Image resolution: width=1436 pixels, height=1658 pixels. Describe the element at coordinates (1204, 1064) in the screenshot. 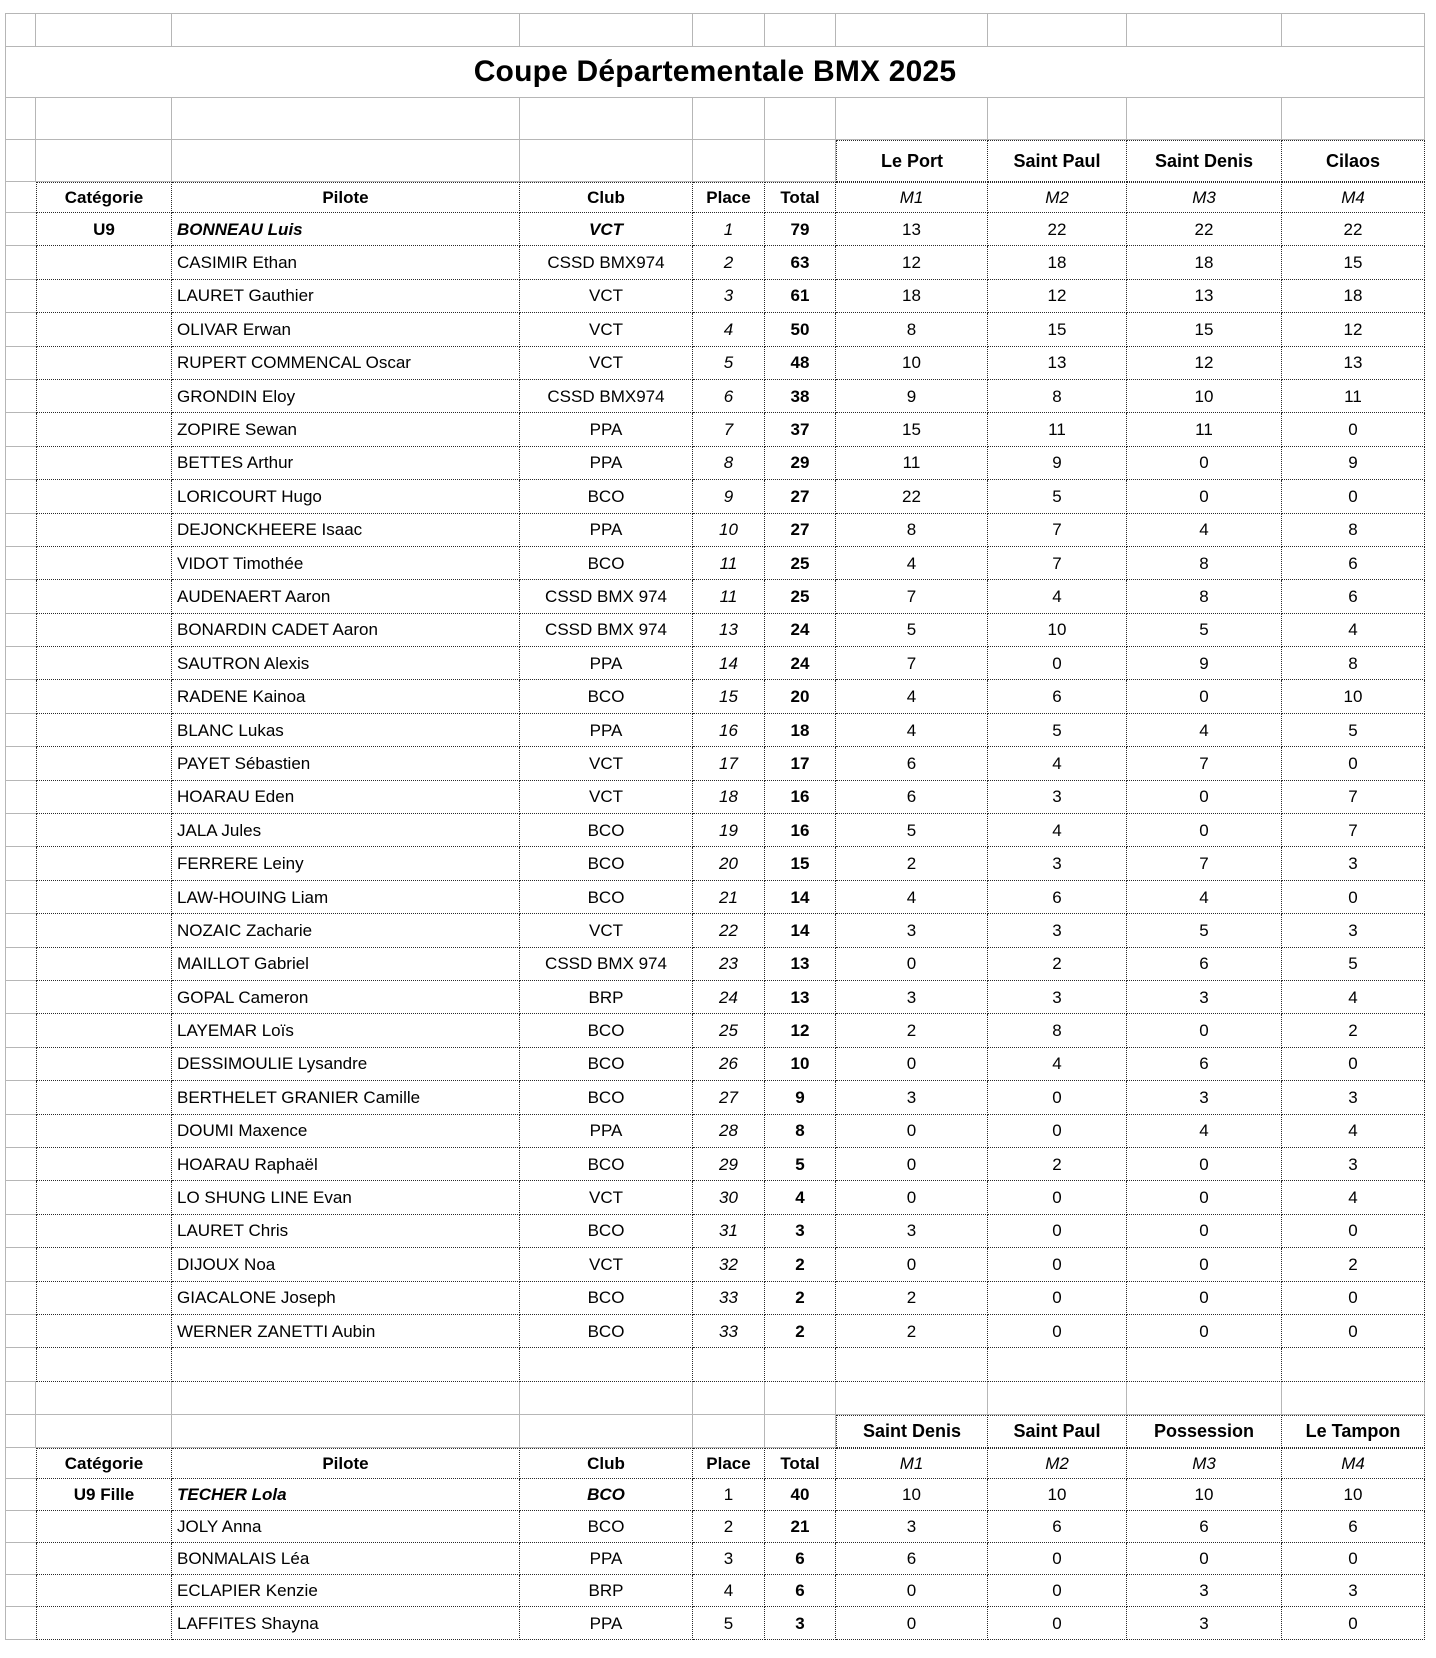

I see `cell-m3: 6` at that location.